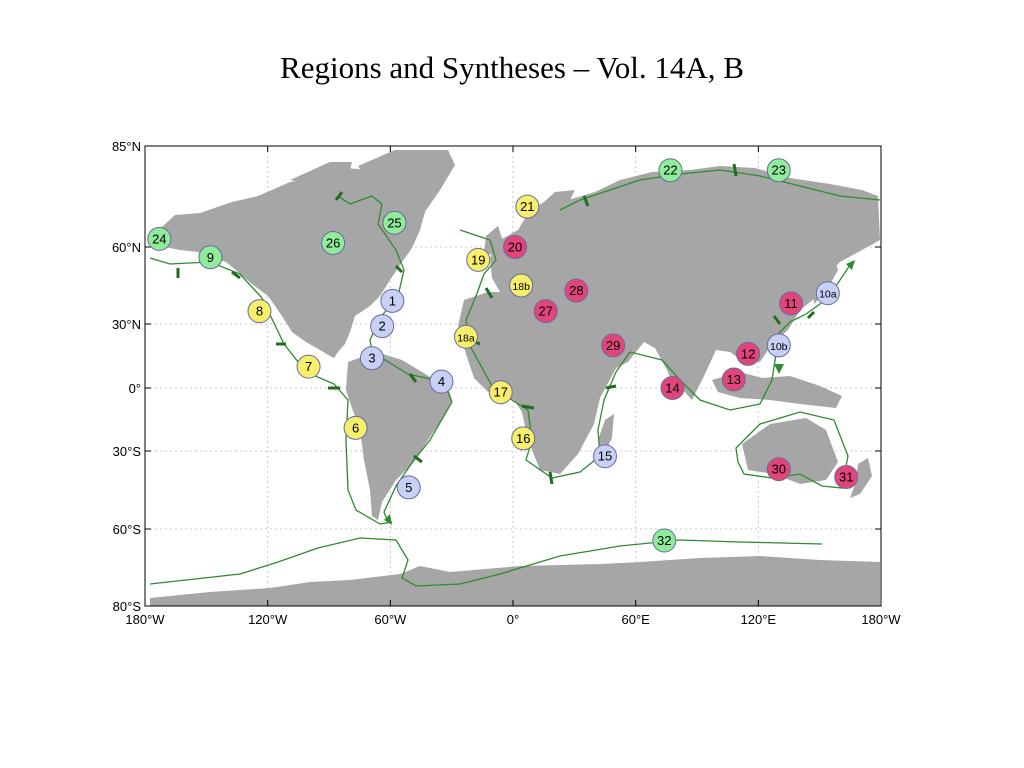  I want to click on land-india, so click(680, 362).